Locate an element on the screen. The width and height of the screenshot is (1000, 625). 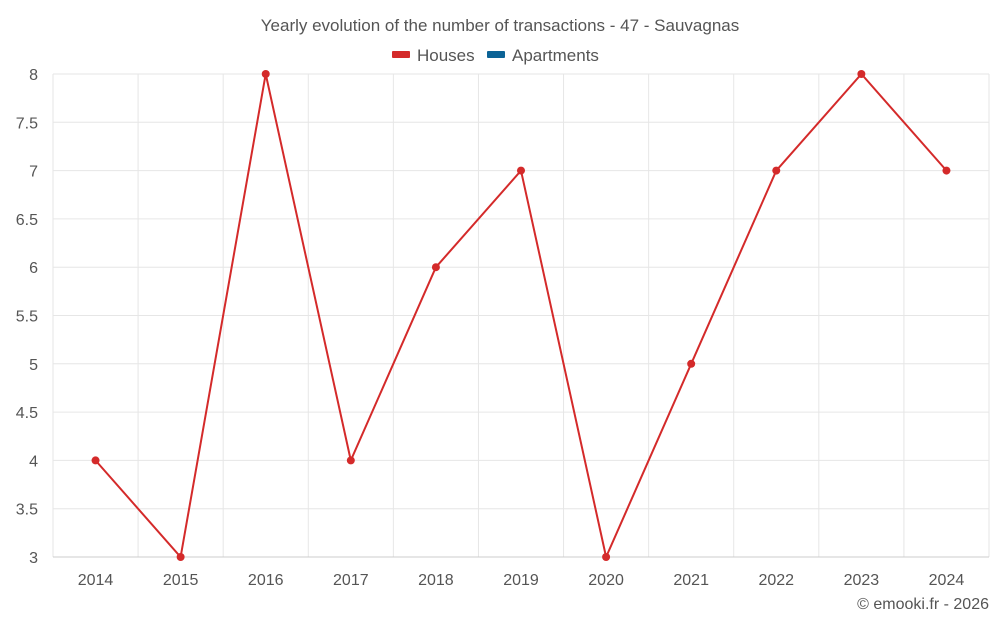
y-tick-label: 5 is located at coordinates (33, 365).